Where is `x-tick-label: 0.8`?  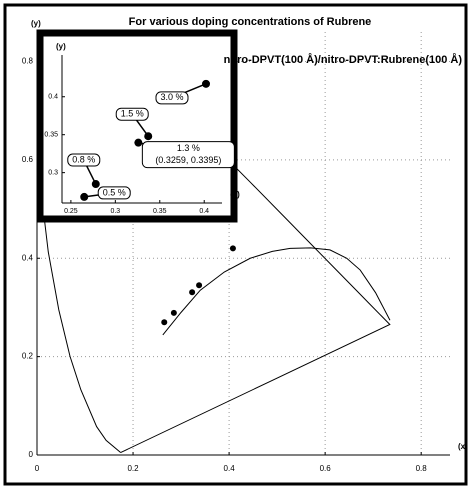
x-tick-label: 0.8 is located at coordinates (422, 468).